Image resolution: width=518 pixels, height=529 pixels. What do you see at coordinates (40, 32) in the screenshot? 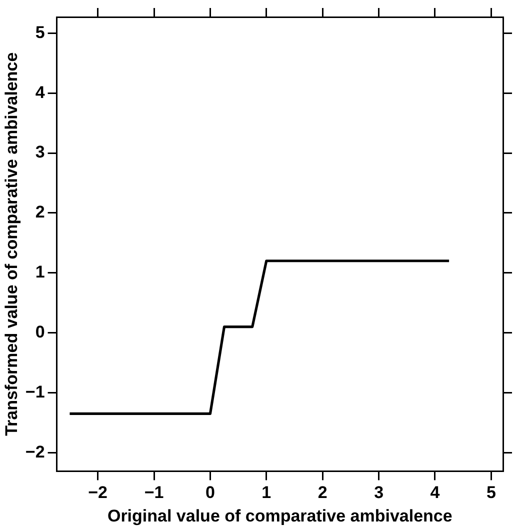
I see `y-tick-label: 5` at bounding box center [40, 32].